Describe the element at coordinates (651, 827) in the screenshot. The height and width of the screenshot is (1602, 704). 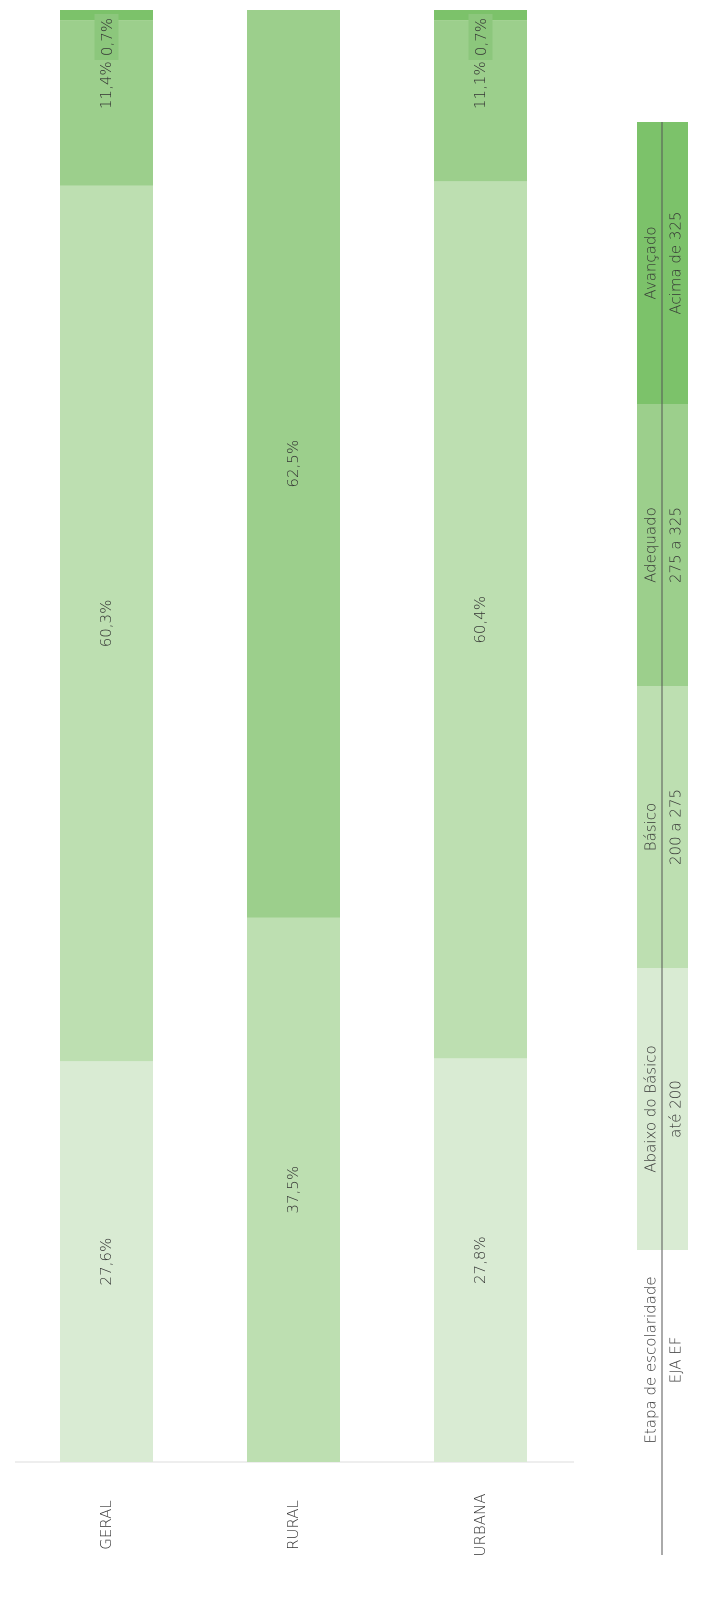
I see `legend-label: Básico` at that location.